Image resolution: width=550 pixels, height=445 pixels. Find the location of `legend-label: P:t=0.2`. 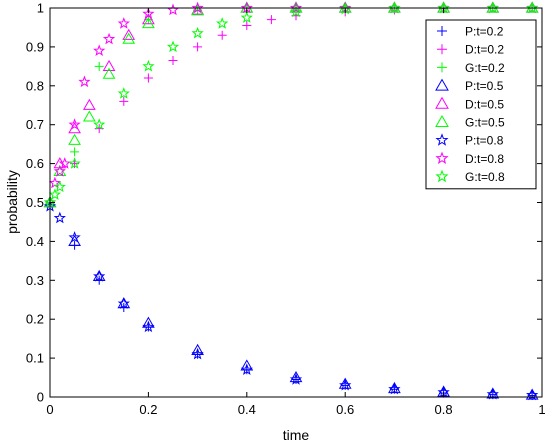

legend-label: P:t=0.2 is located at coordinates (484, 32).